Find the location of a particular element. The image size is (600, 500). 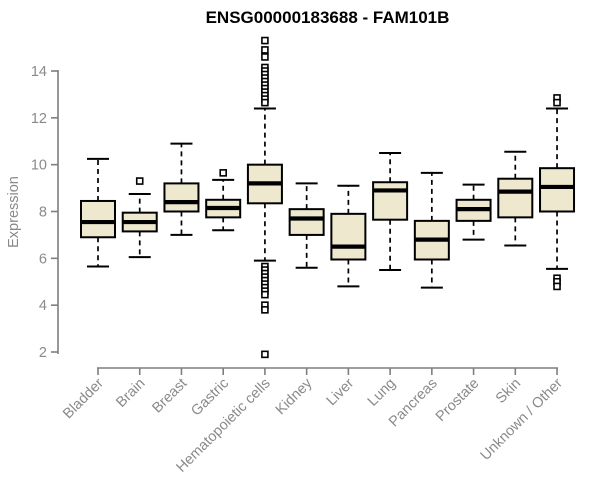

box-lung is located at coordinates (390, 201).